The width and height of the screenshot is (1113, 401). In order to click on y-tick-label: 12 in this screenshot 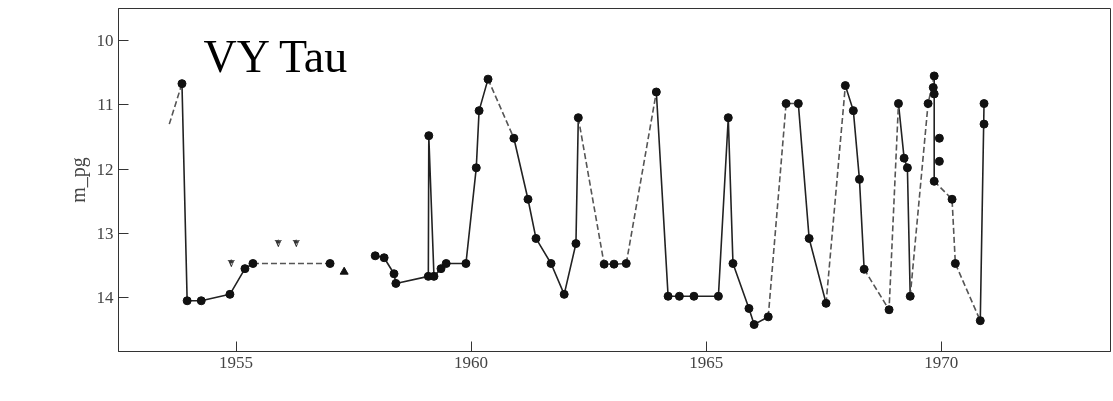, I will do `click(105, 169)`.